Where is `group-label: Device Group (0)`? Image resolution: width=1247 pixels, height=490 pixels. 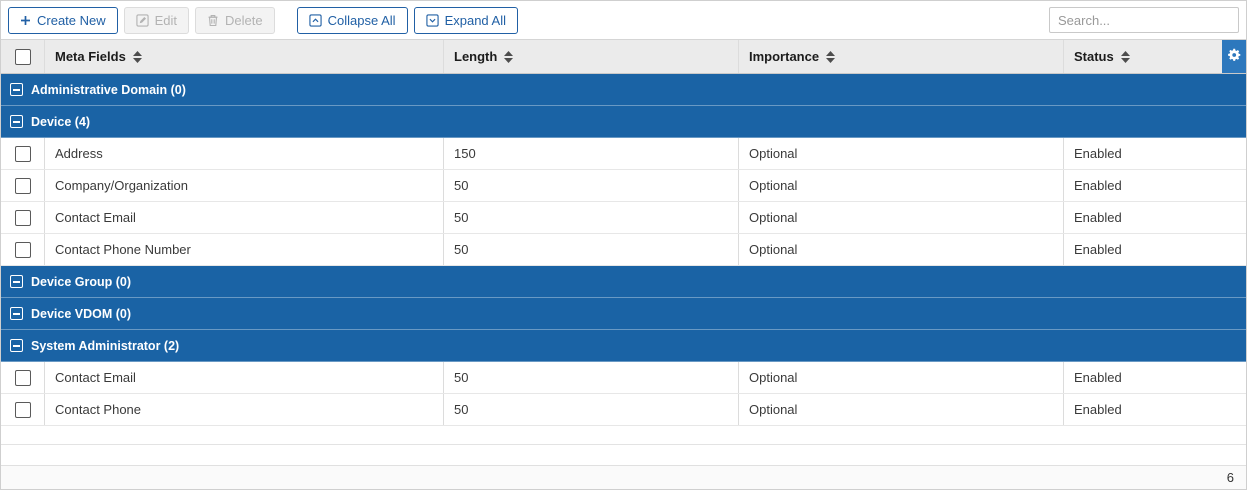 group-label: Device Group (0) is located at coordinates (81, 281).